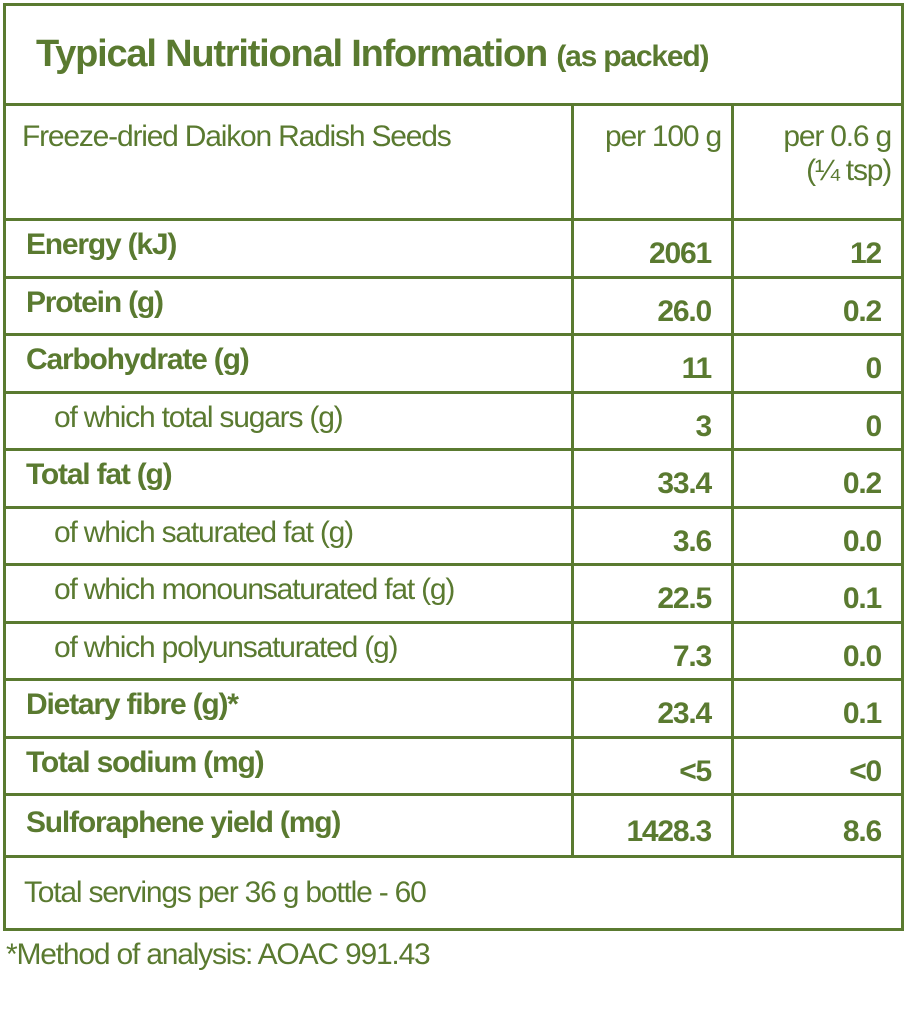  What do you see at coordinates (652, 420) in the screenshot?
I see `nutrient-value: 3` at bounding box center [652, 420].